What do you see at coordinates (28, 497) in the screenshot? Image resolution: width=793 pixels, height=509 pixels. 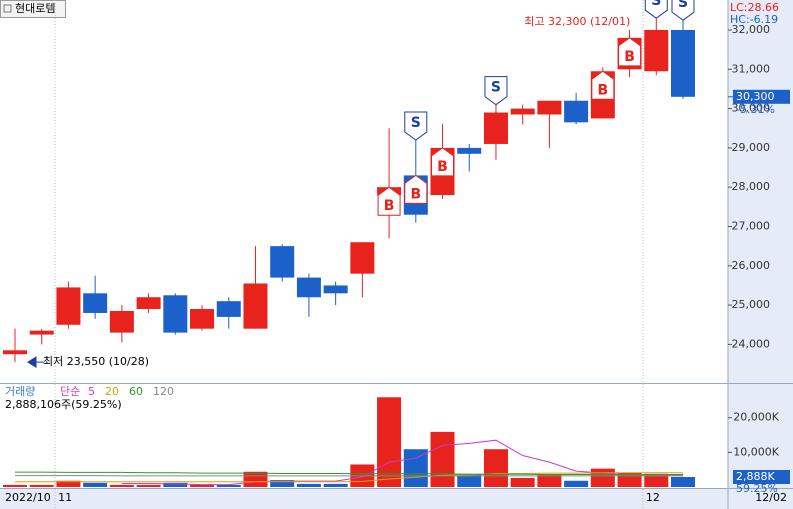 I see `x-tick-label: 2022/10` at bounding box center [28, 497].